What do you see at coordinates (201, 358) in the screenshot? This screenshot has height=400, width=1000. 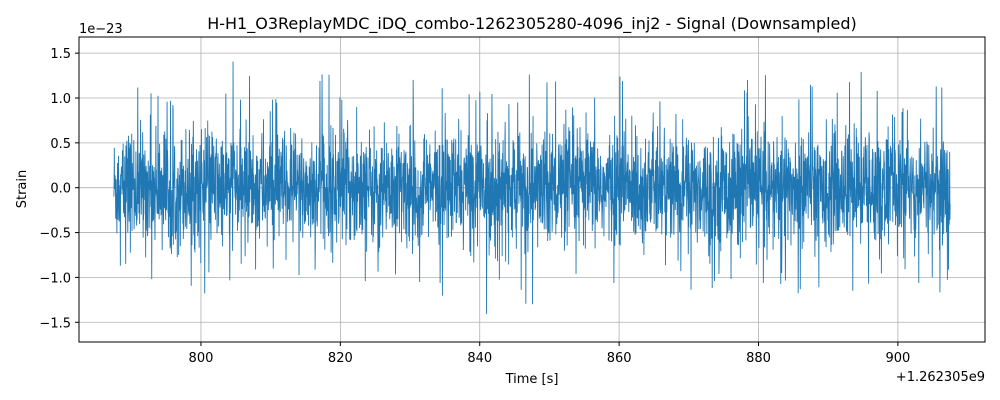 I see `x-tick-label: 800` at bounding box center [201, 358].